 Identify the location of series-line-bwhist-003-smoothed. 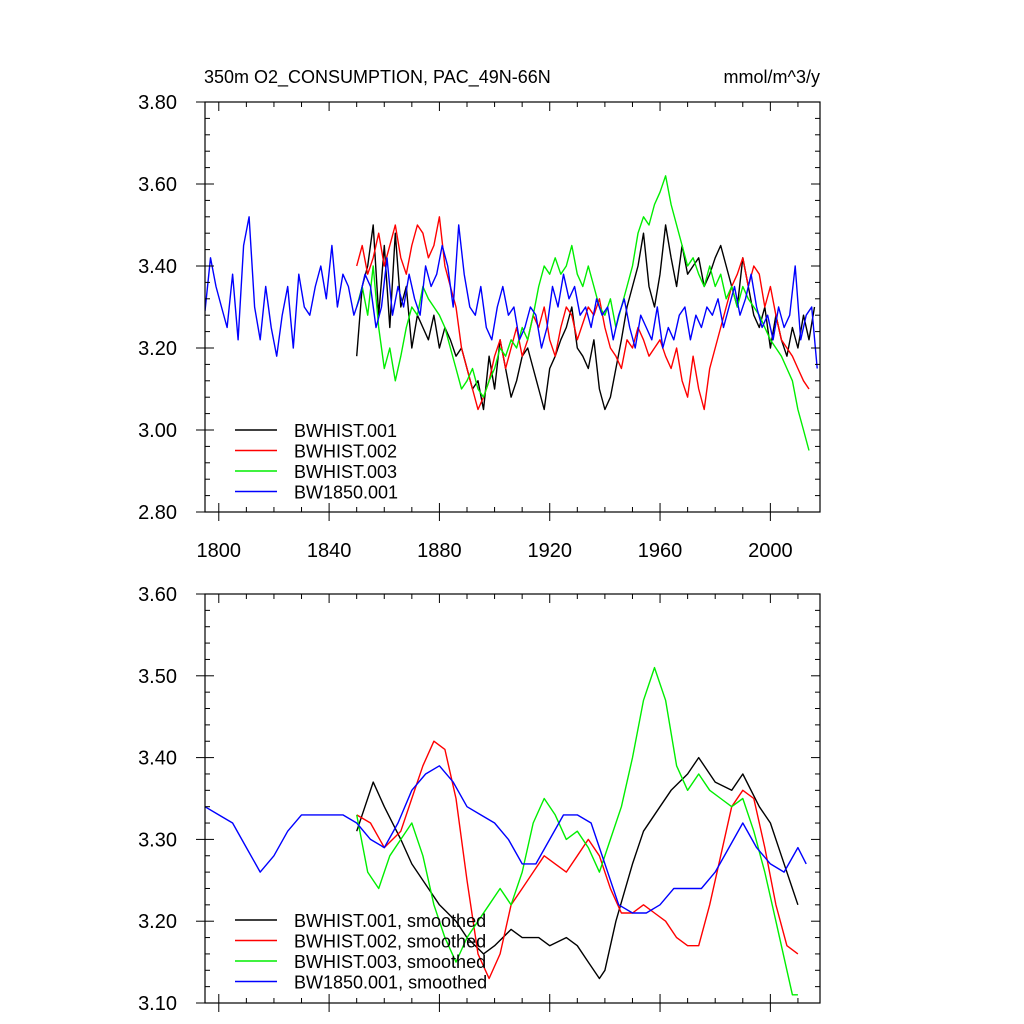
(577, 831).